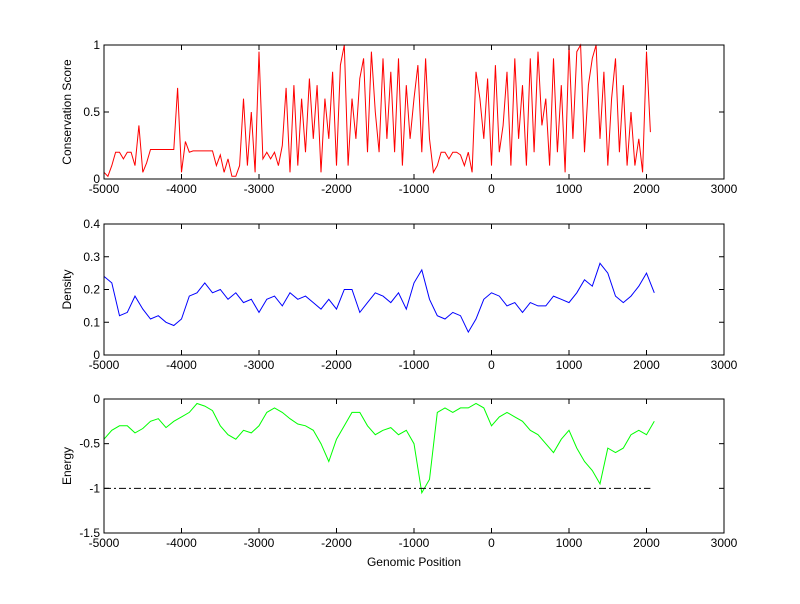 The width and height of the screenshot is (800, 604). Describe the element at coordinates (89, 444) in the screenshot. I see `y-tick-label: -0.5` at that location.